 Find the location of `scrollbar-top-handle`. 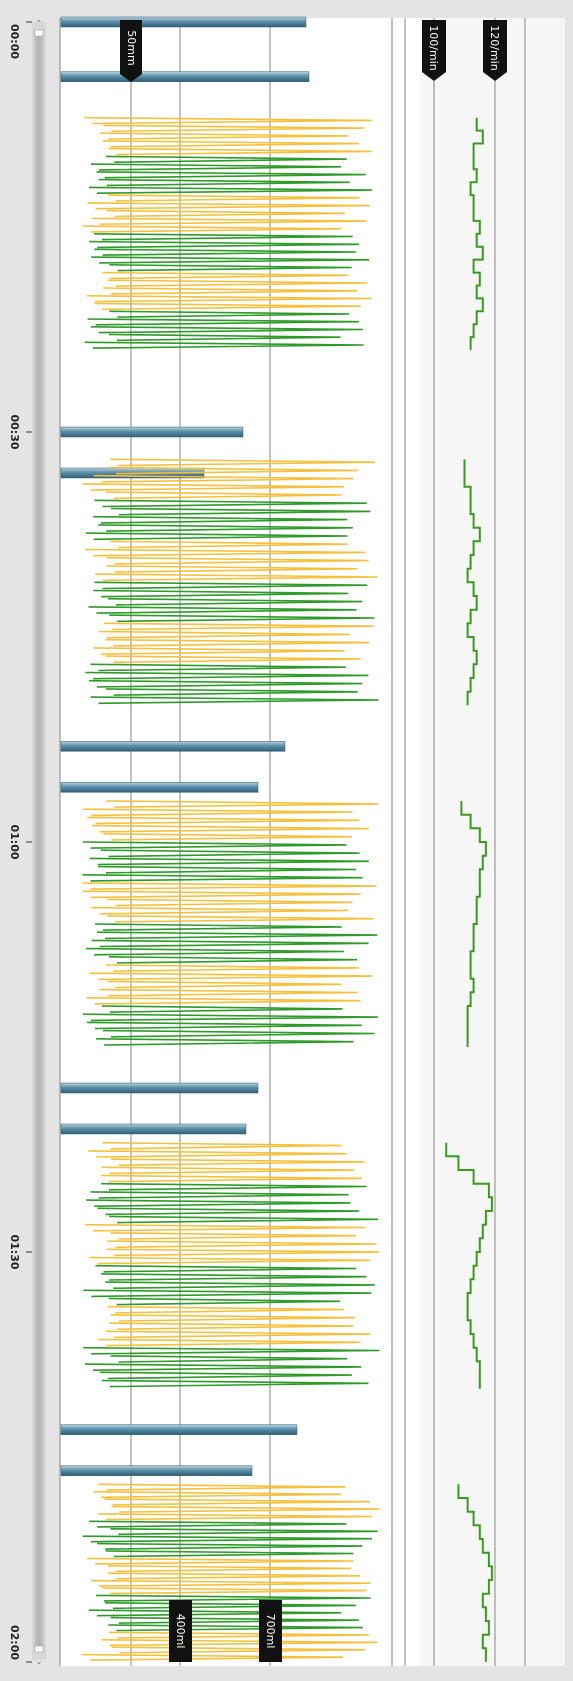

scrollbar-top-handle is located at coordinates (39, 33).